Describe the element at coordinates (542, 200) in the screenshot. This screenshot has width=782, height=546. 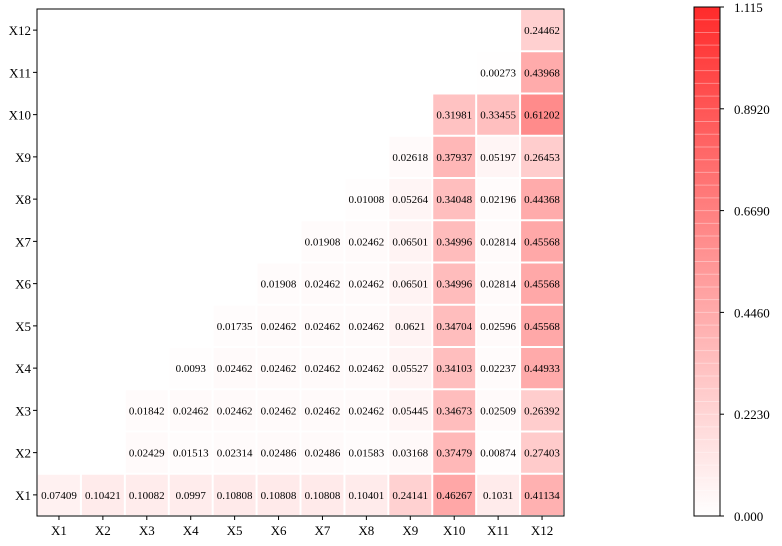
I see `cell-value-label: 0.44368` at that location.